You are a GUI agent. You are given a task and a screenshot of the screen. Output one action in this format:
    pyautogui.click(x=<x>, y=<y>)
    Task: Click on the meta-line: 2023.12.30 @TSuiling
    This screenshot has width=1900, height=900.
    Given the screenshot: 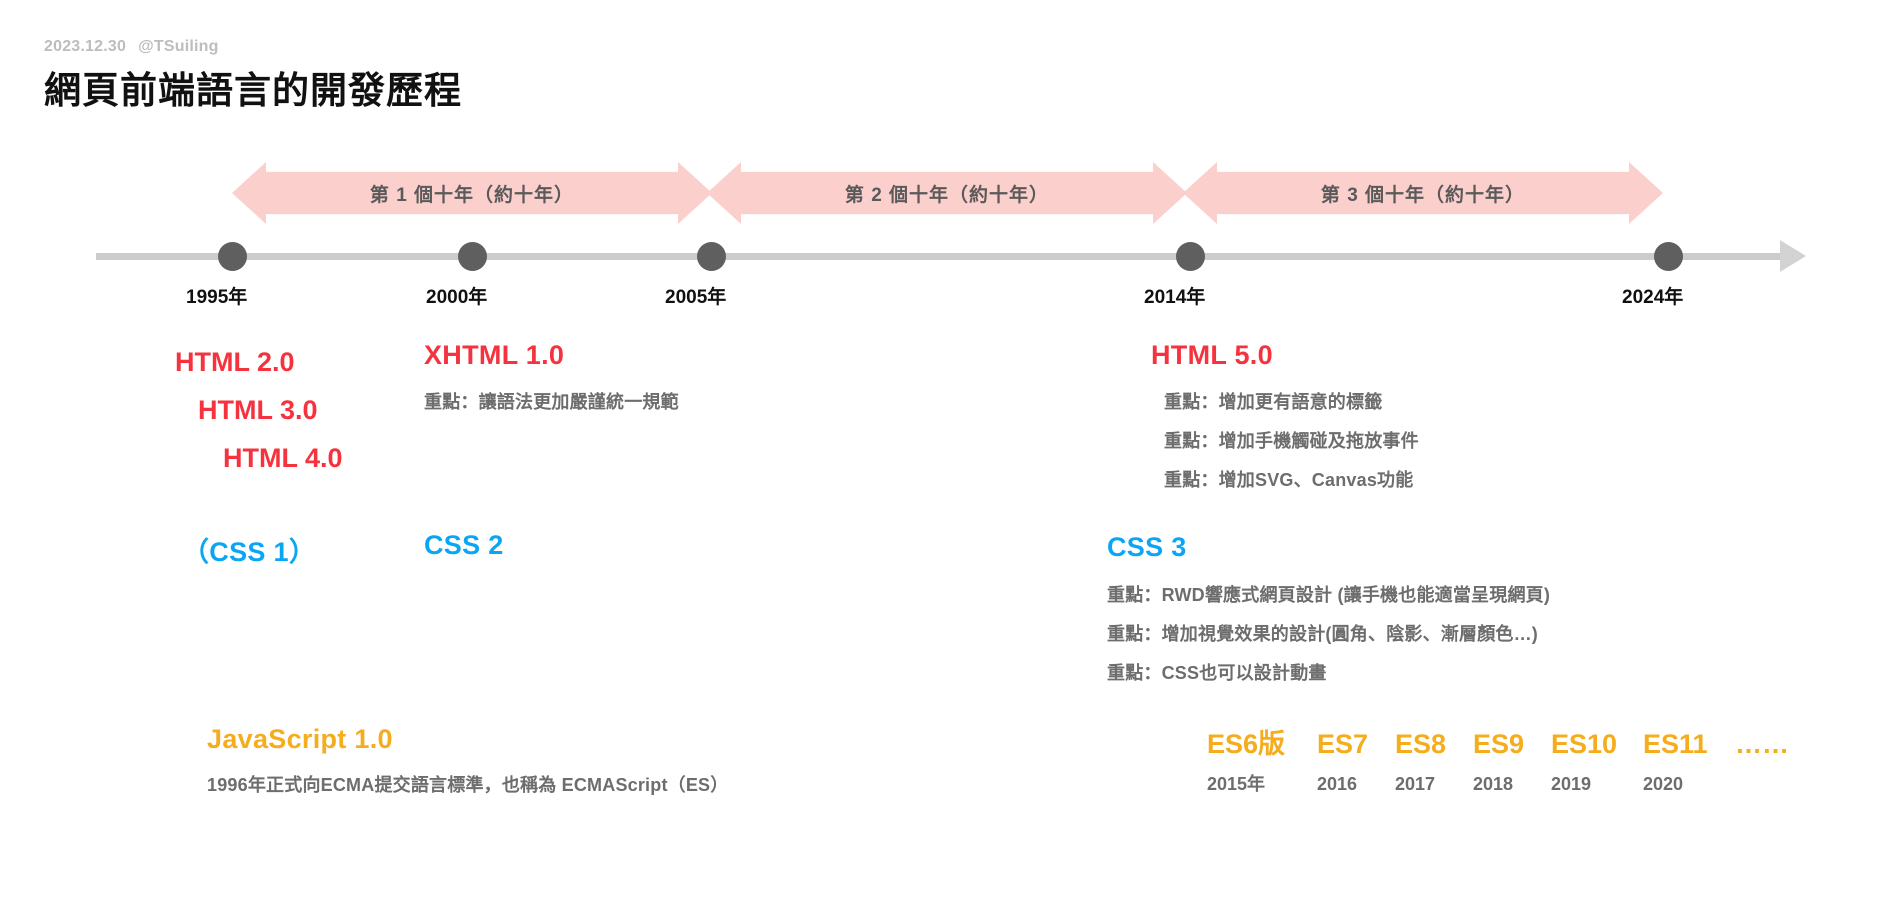 What is the action you would take?
    pyautogui.click(x=131, y=47)
    